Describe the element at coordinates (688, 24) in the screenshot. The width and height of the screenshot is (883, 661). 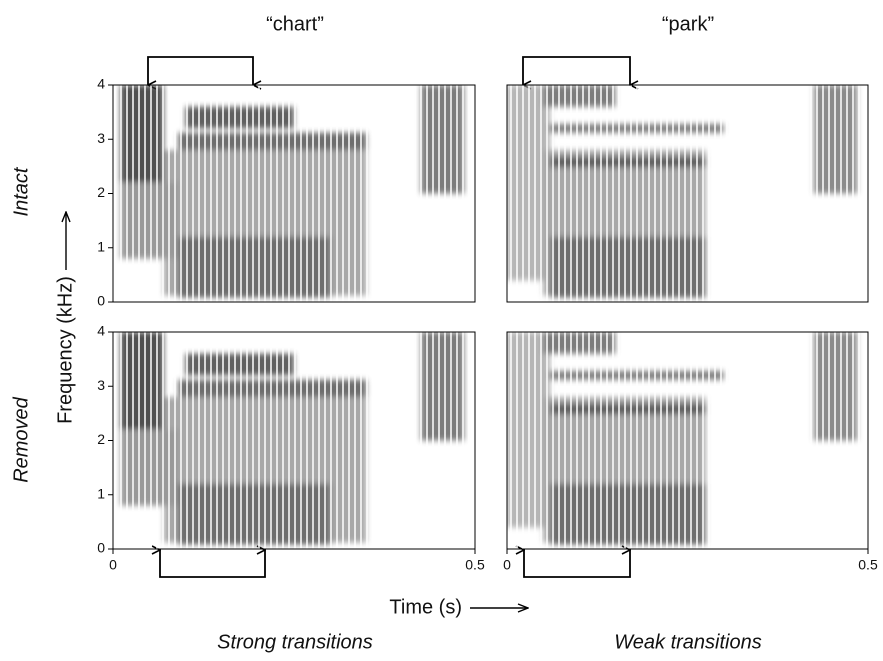
I see `column-title: “park”` at that location.